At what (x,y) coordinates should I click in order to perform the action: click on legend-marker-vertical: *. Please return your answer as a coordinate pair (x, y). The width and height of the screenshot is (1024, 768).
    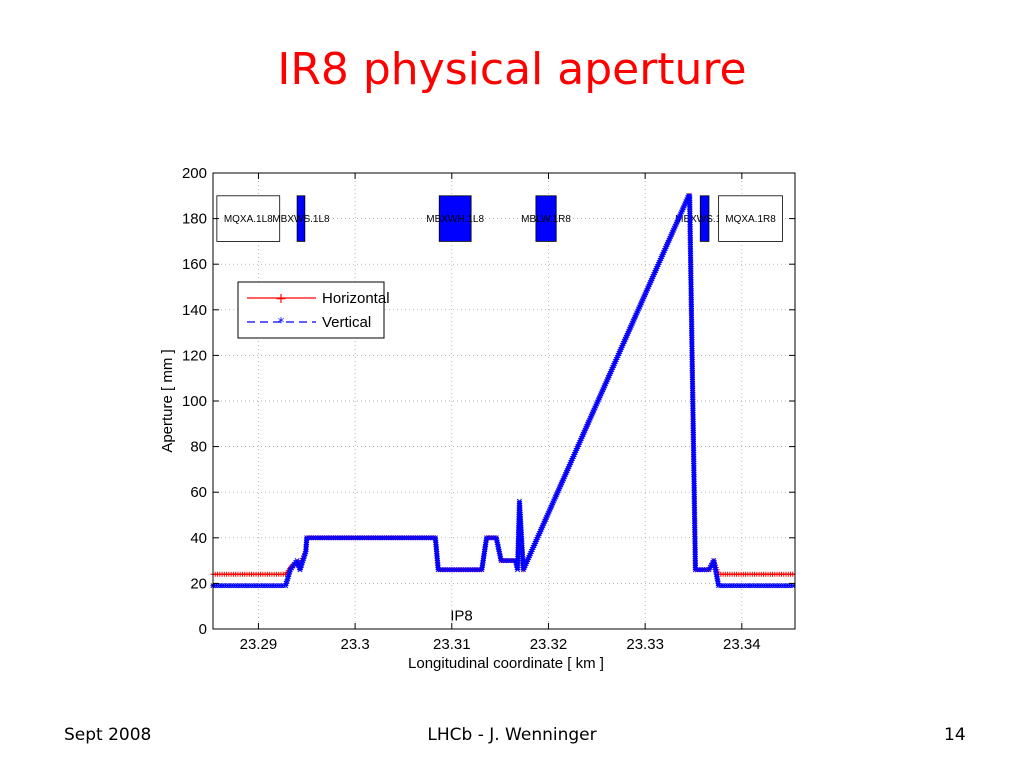
    Looking at the image, I should click on (281, 323).